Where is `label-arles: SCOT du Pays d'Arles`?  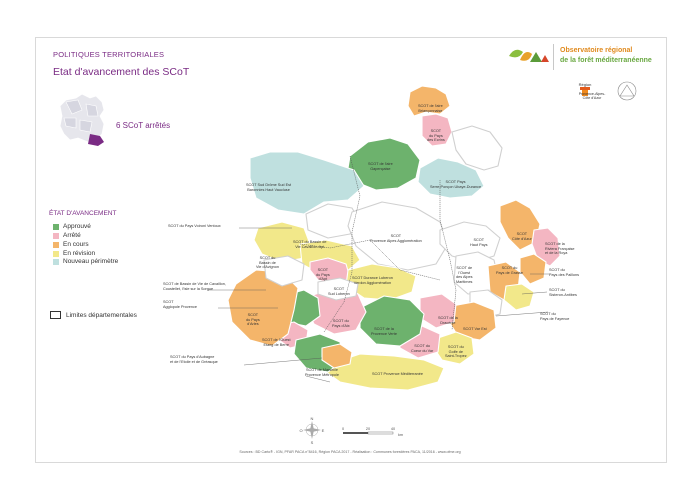
label-arles: SCOT du Pays d'Arles is located at coordinates (253, 320).